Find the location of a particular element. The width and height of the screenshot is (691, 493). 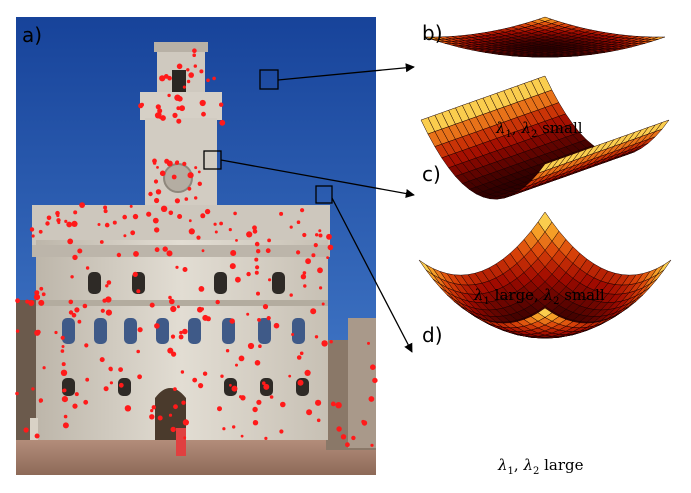

surface-c-ridge is located at coordinates (545, 137).